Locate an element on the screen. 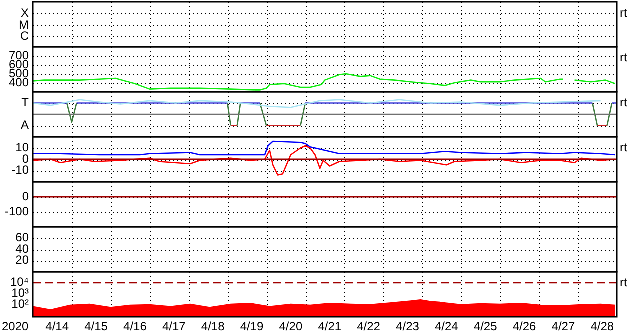  x-tick-label: 4/14 is located at coordinates (58, 326).